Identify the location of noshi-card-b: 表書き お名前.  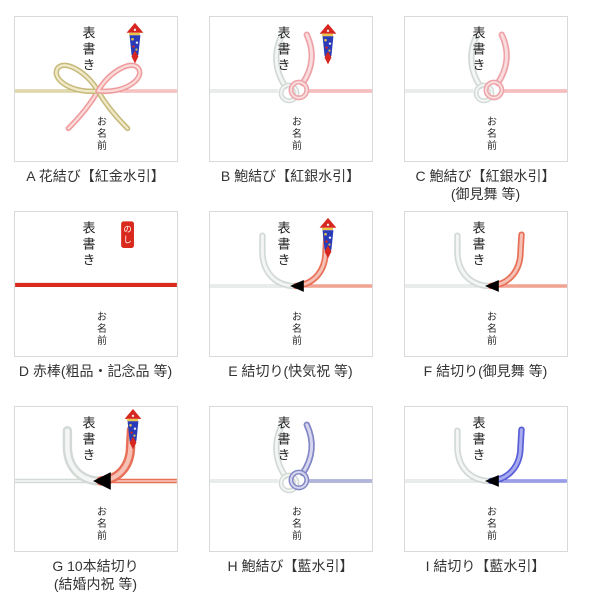
(290, 89).